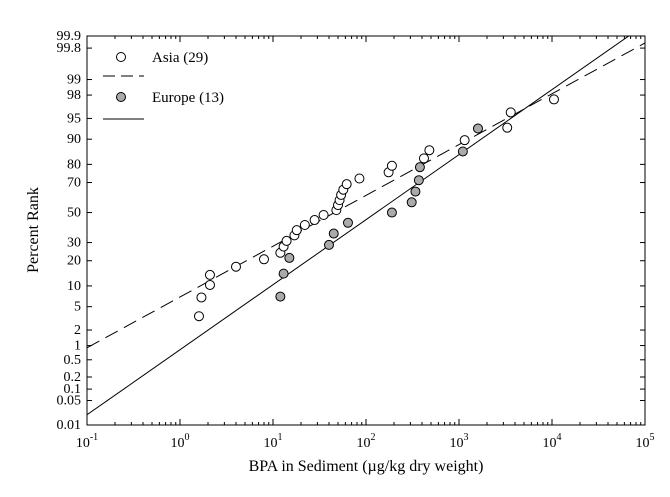 This screenshot has height=497, width=670. I want to click on y-axis-title: Percent Rank, so click(33, 230).